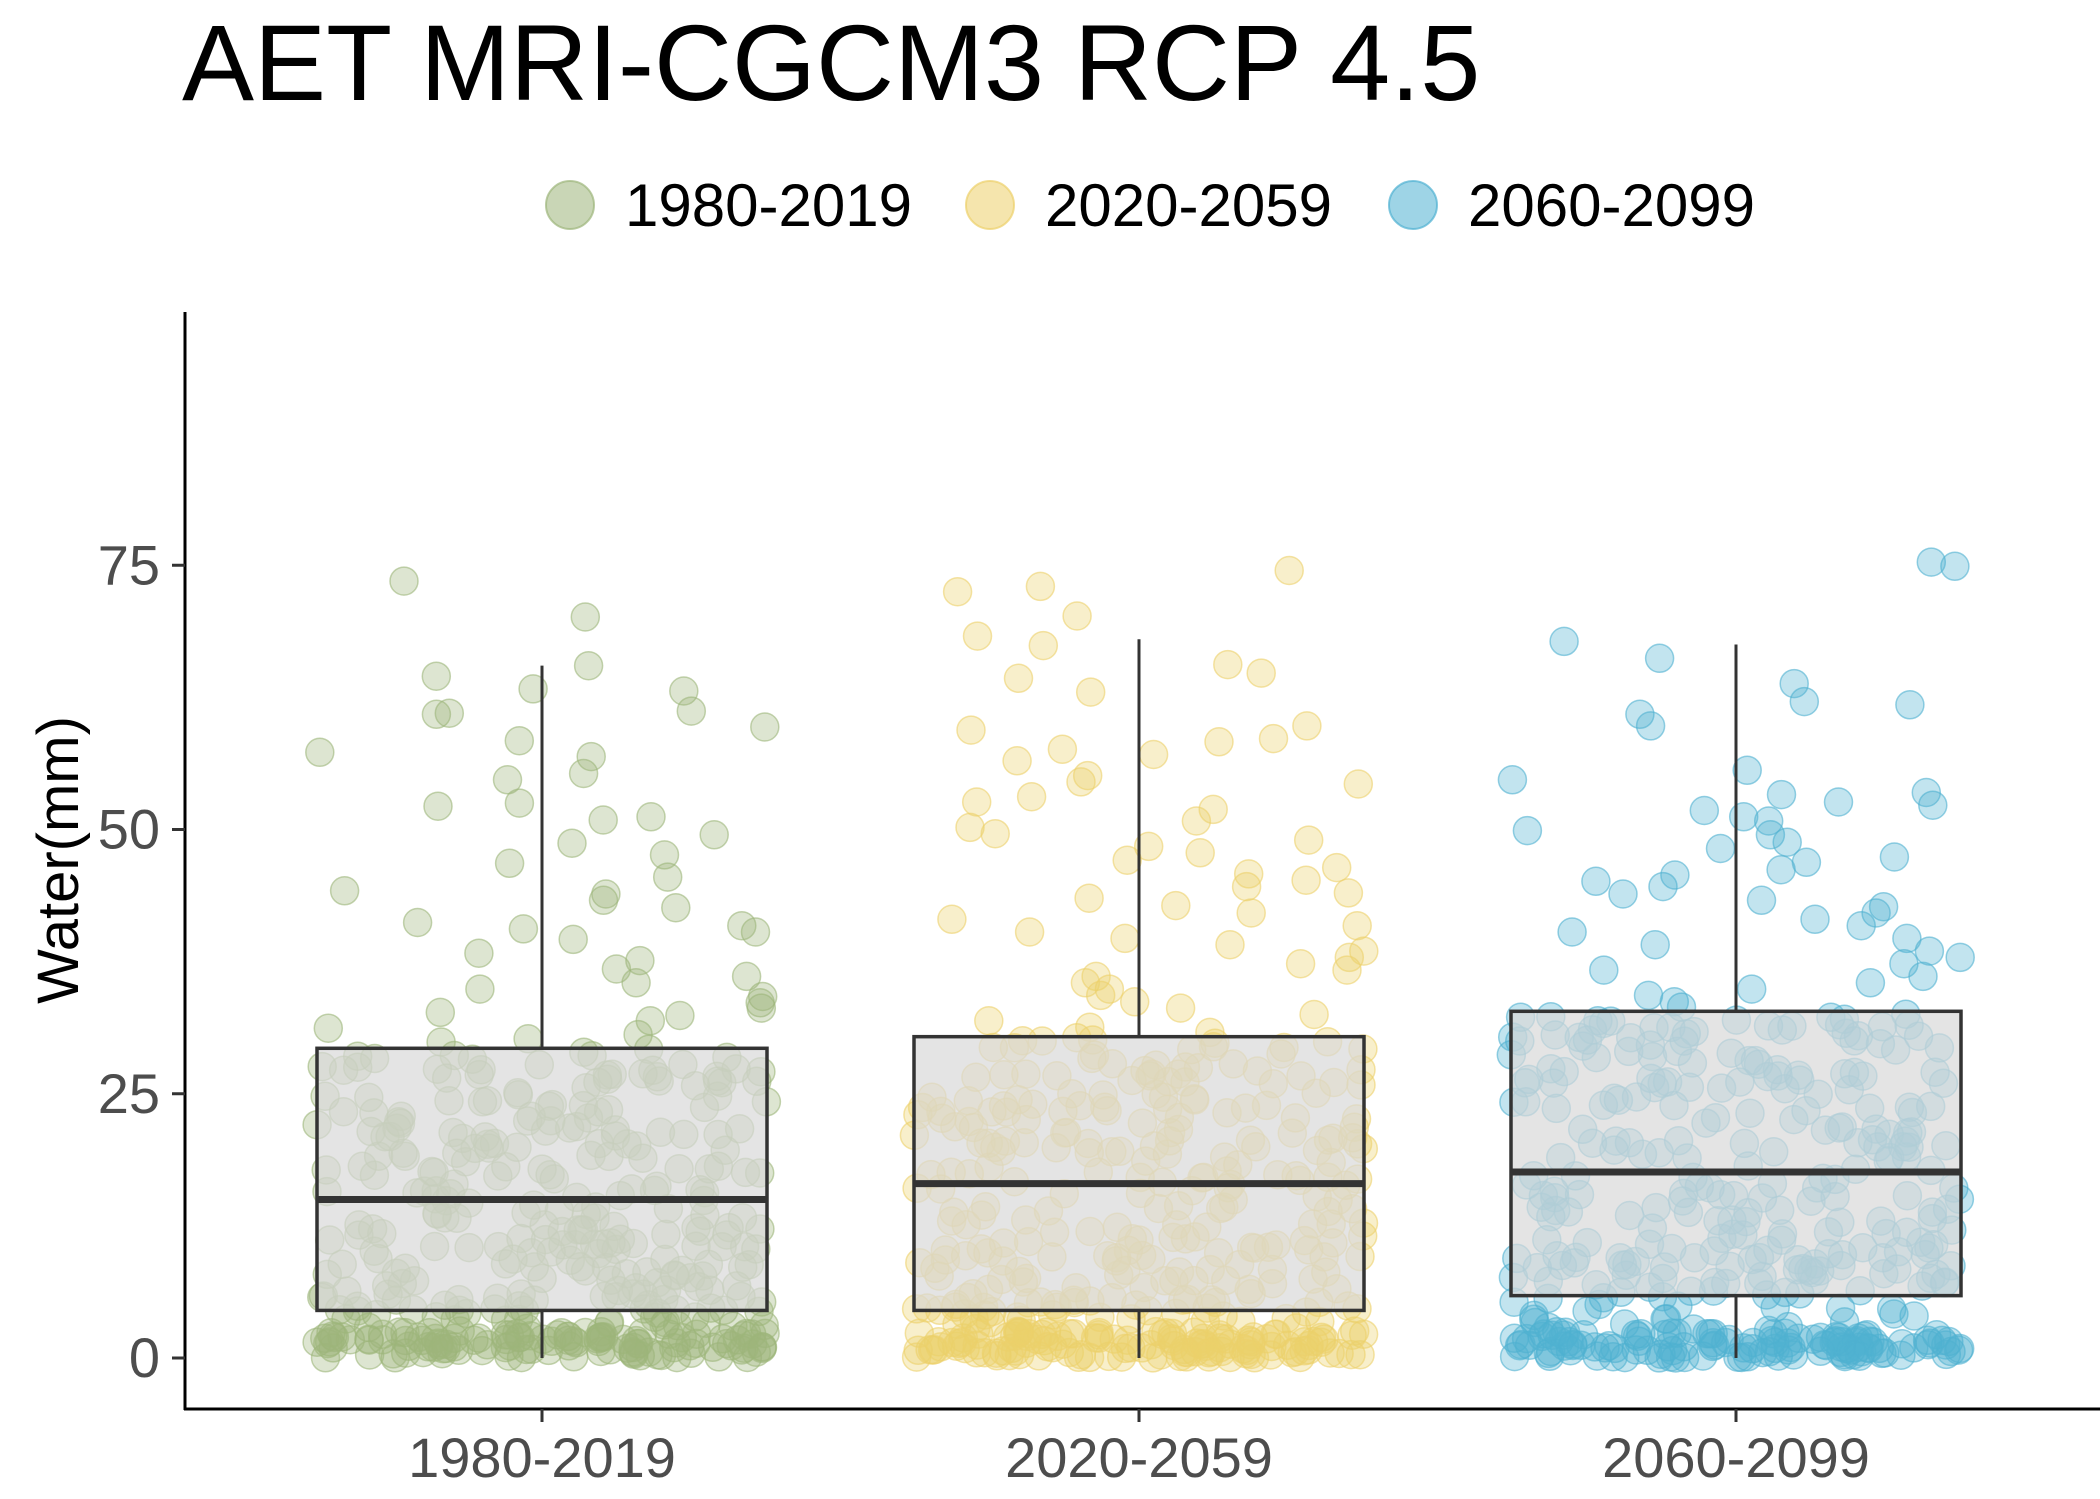 Image resolution: width=2100 pixels, height=1499 pixels. I want to click on y-axis-title: Water(mm), so click(58, 860).